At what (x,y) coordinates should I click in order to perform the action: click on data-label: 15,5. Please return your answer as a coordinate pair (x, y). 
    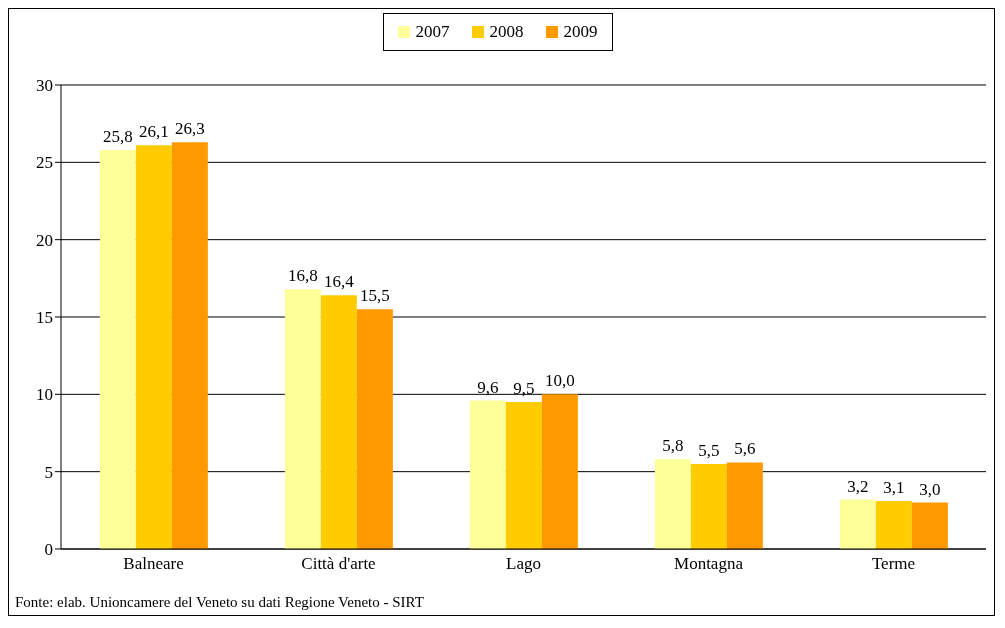
    Looking at the image, I should click on (374, 296).